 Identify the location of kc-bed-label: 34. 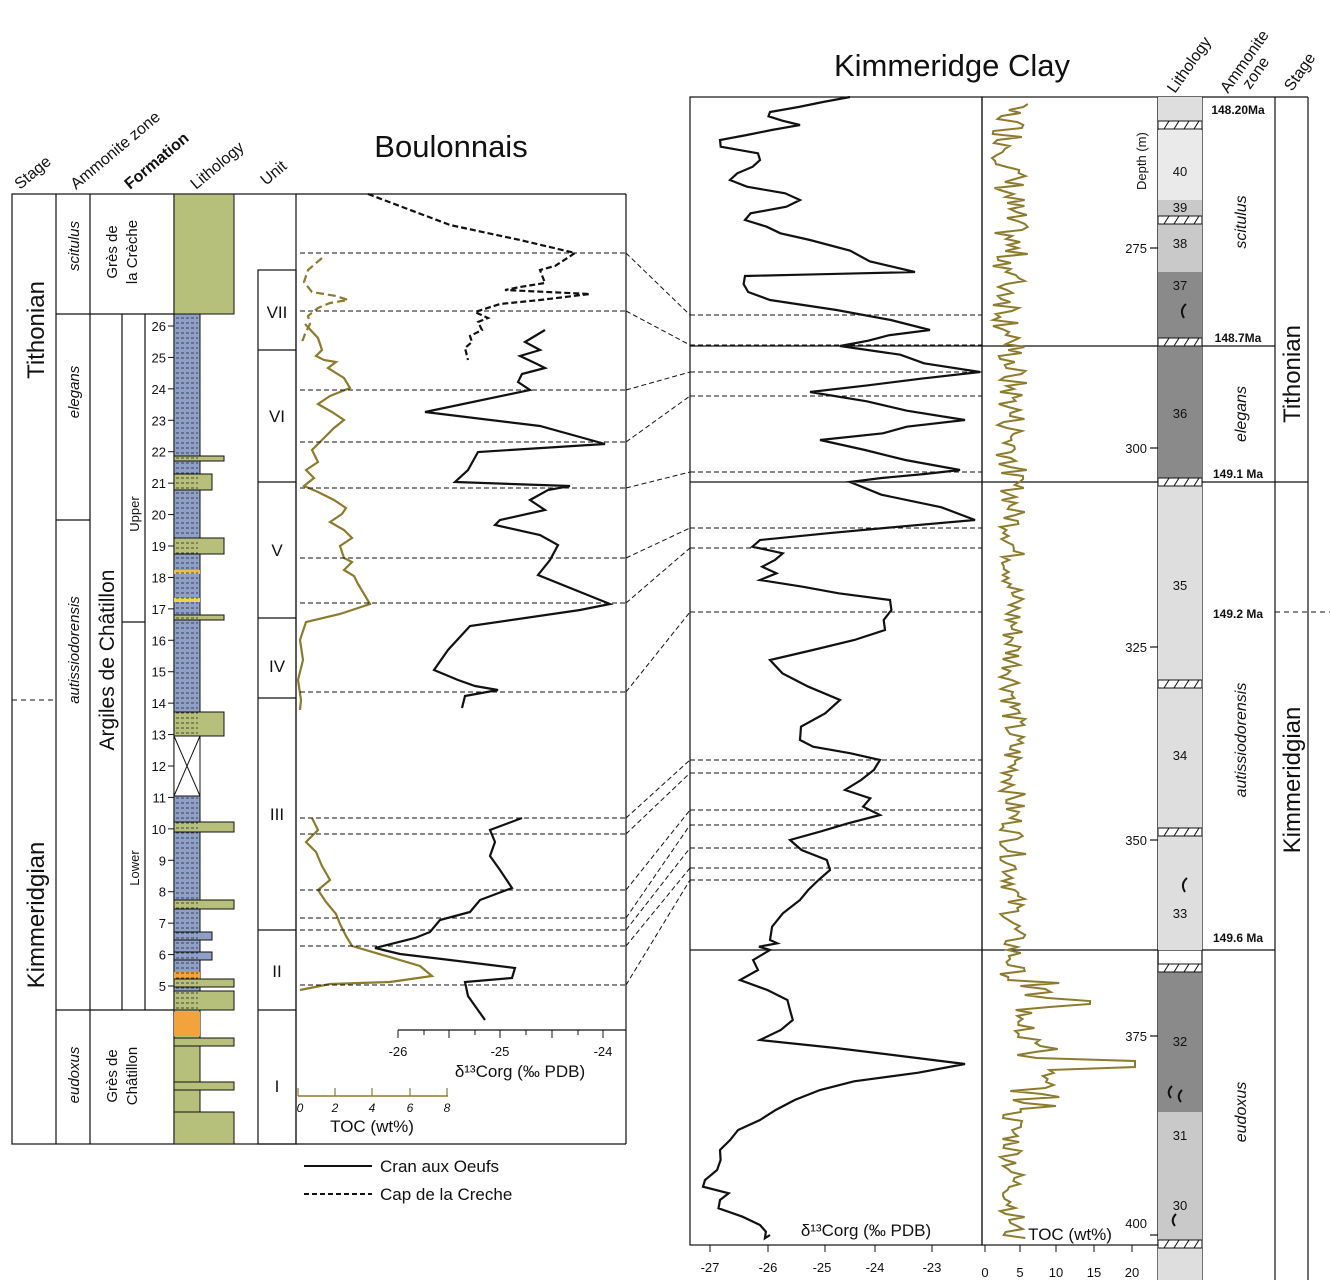
(1180, 755).